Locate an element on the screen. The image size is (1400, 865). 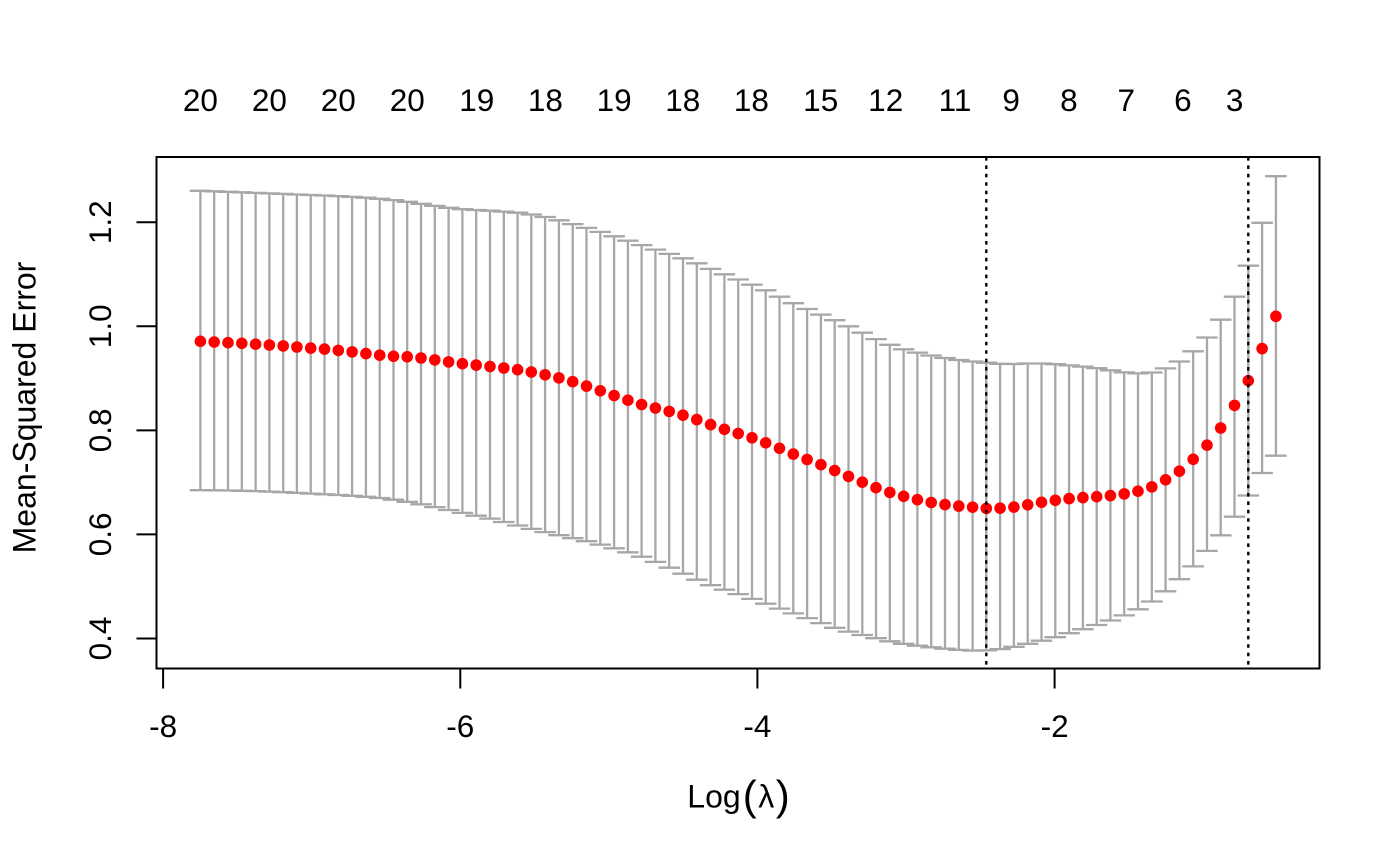
svg-text: 0.6 is located at coordinates (100, 535).